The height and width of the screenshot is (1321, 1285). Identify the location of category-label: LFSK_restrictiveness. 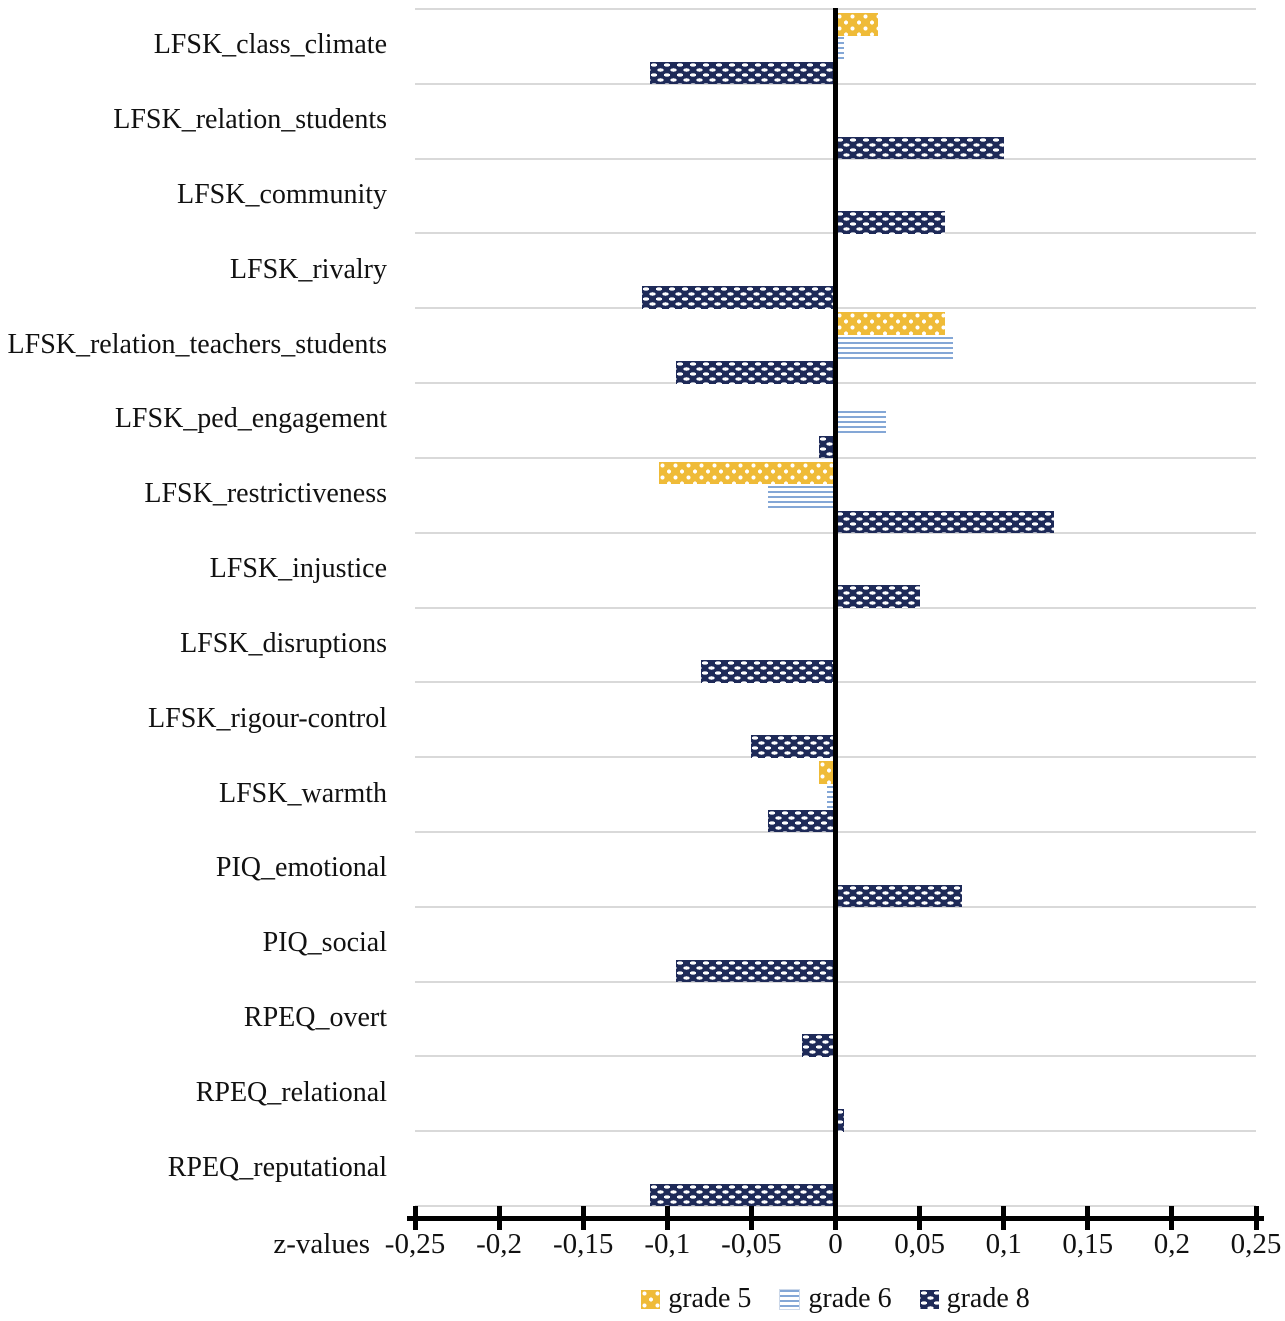
(265, 494).